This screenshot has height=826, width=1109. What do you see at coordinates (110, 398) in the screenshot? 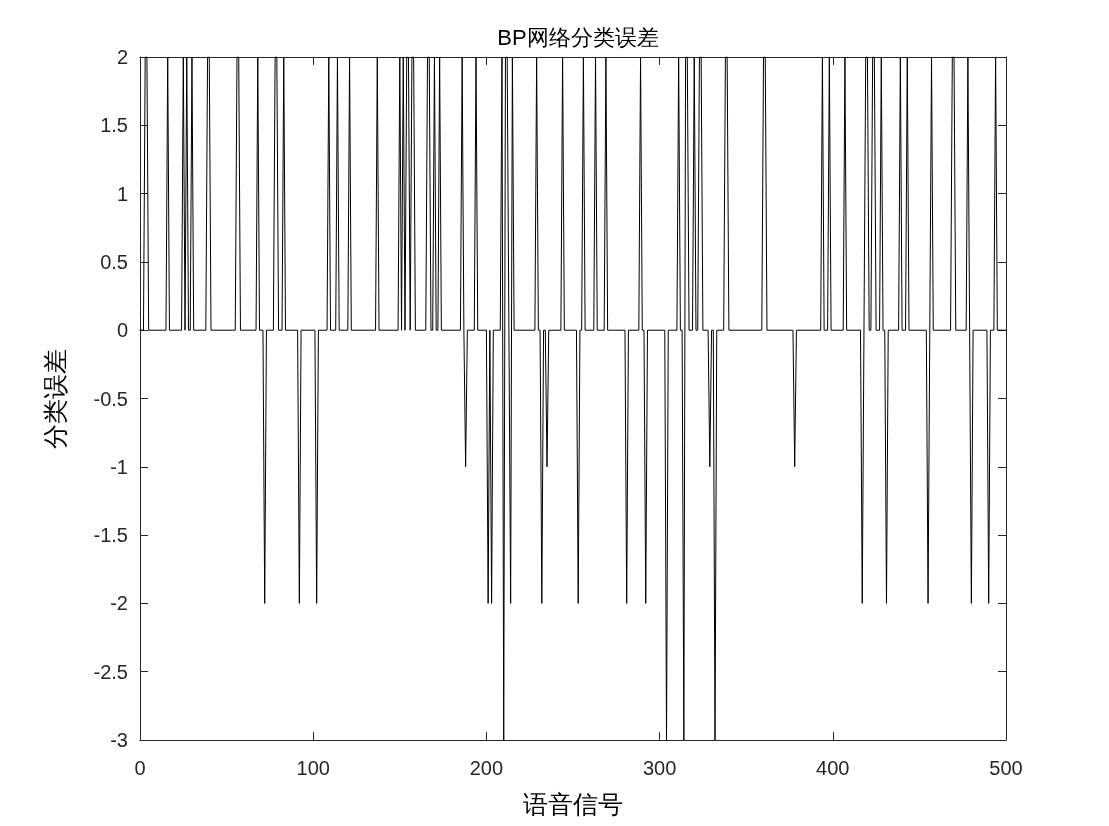
I see `y-tick-label: -0.5` at bounding box center [110, 398].